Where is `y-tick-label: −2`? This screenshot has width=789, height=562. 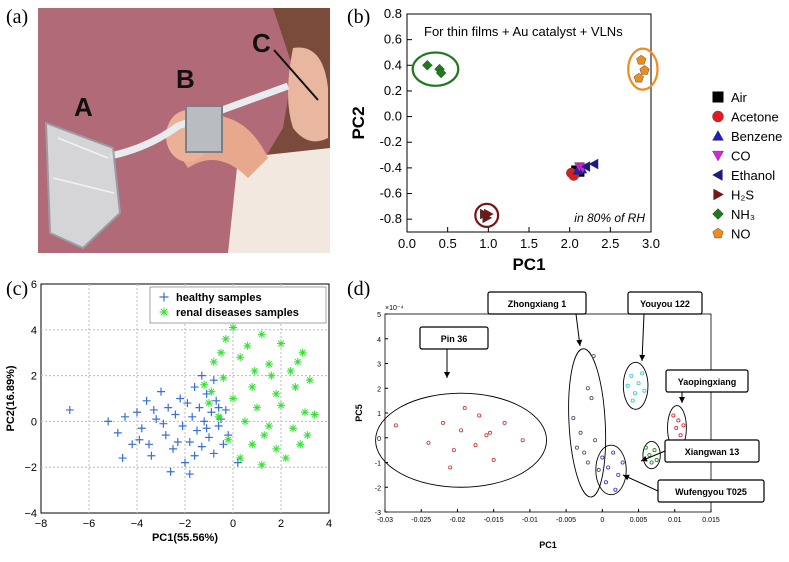
y-tick-label: −2 is located at coordinates (30, 468).